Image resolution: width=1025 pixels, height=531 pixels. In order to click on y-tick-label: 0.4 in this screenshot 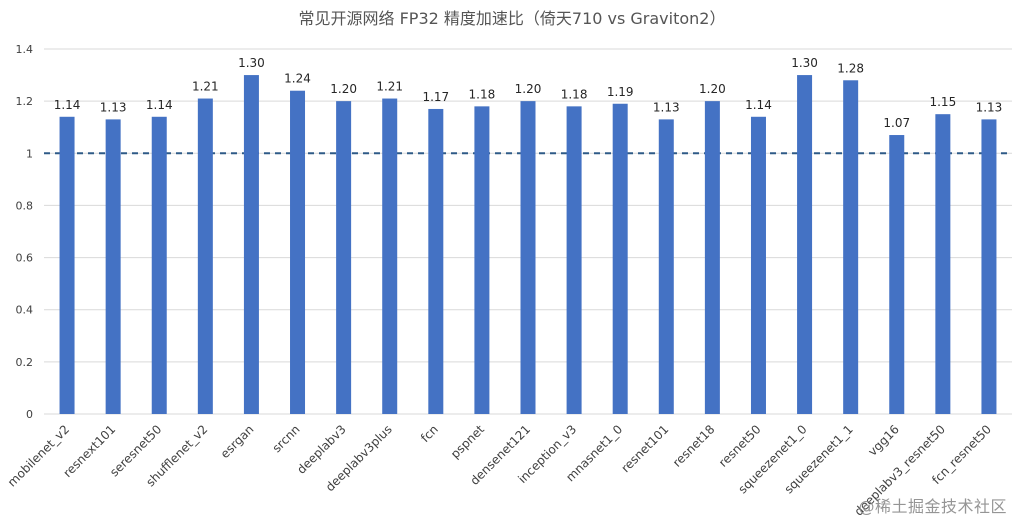, I will do `click(25, 310)`.